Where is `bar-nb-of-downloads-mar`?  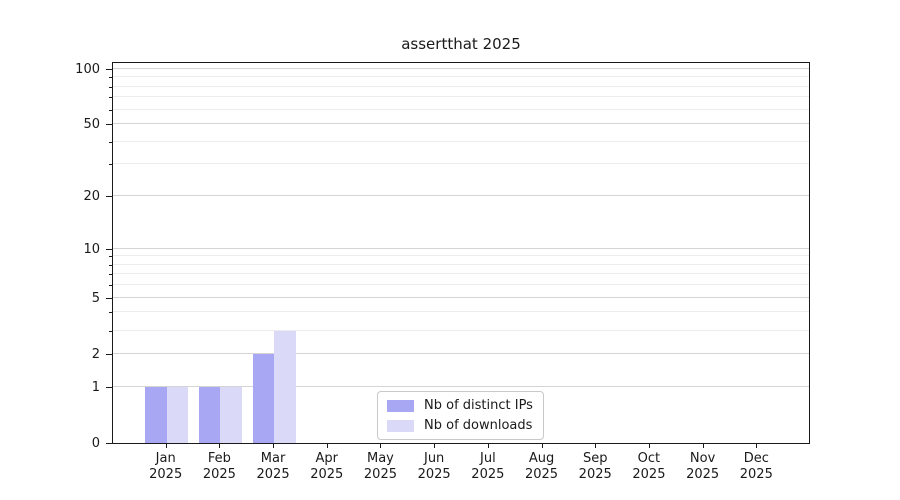 bar-nb-of-downloads-mar is located at coordinates (285, 386).